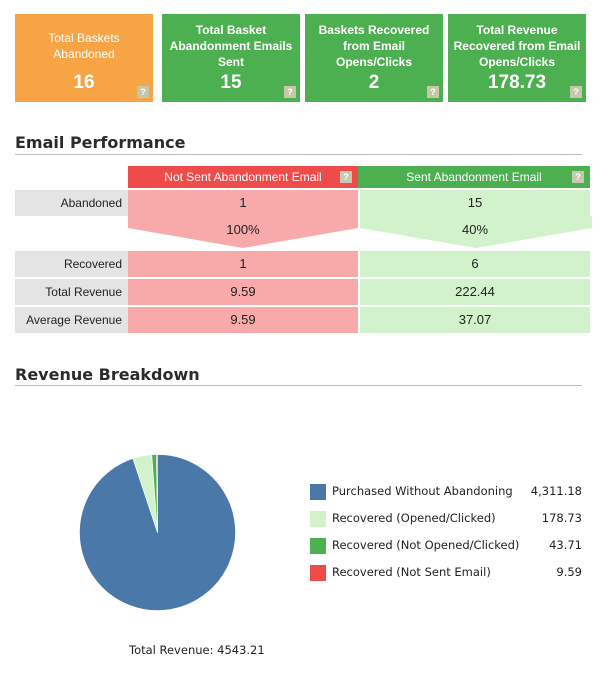 The image size is (609, 680). Describe the element at coordinates (157, 493) in the screenshot. I see `pie-slice-recovered-not-sent-email` at that location.